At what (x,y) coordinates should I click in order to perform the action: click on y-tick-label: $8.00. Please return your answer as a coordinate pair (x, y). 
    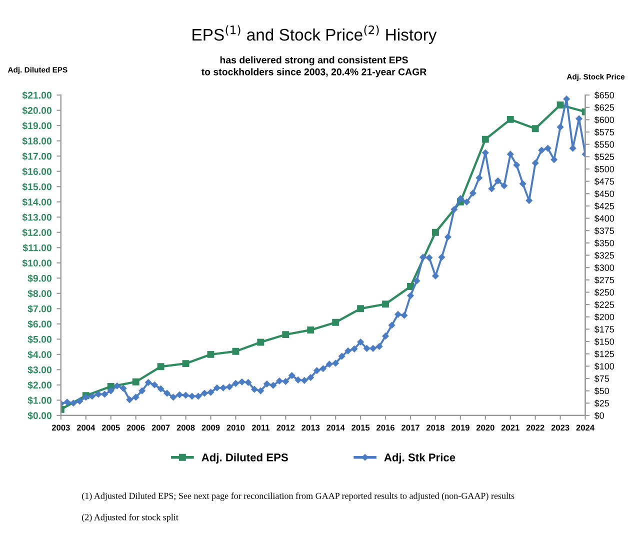
    Looking at the image, I should click on (40, 294).